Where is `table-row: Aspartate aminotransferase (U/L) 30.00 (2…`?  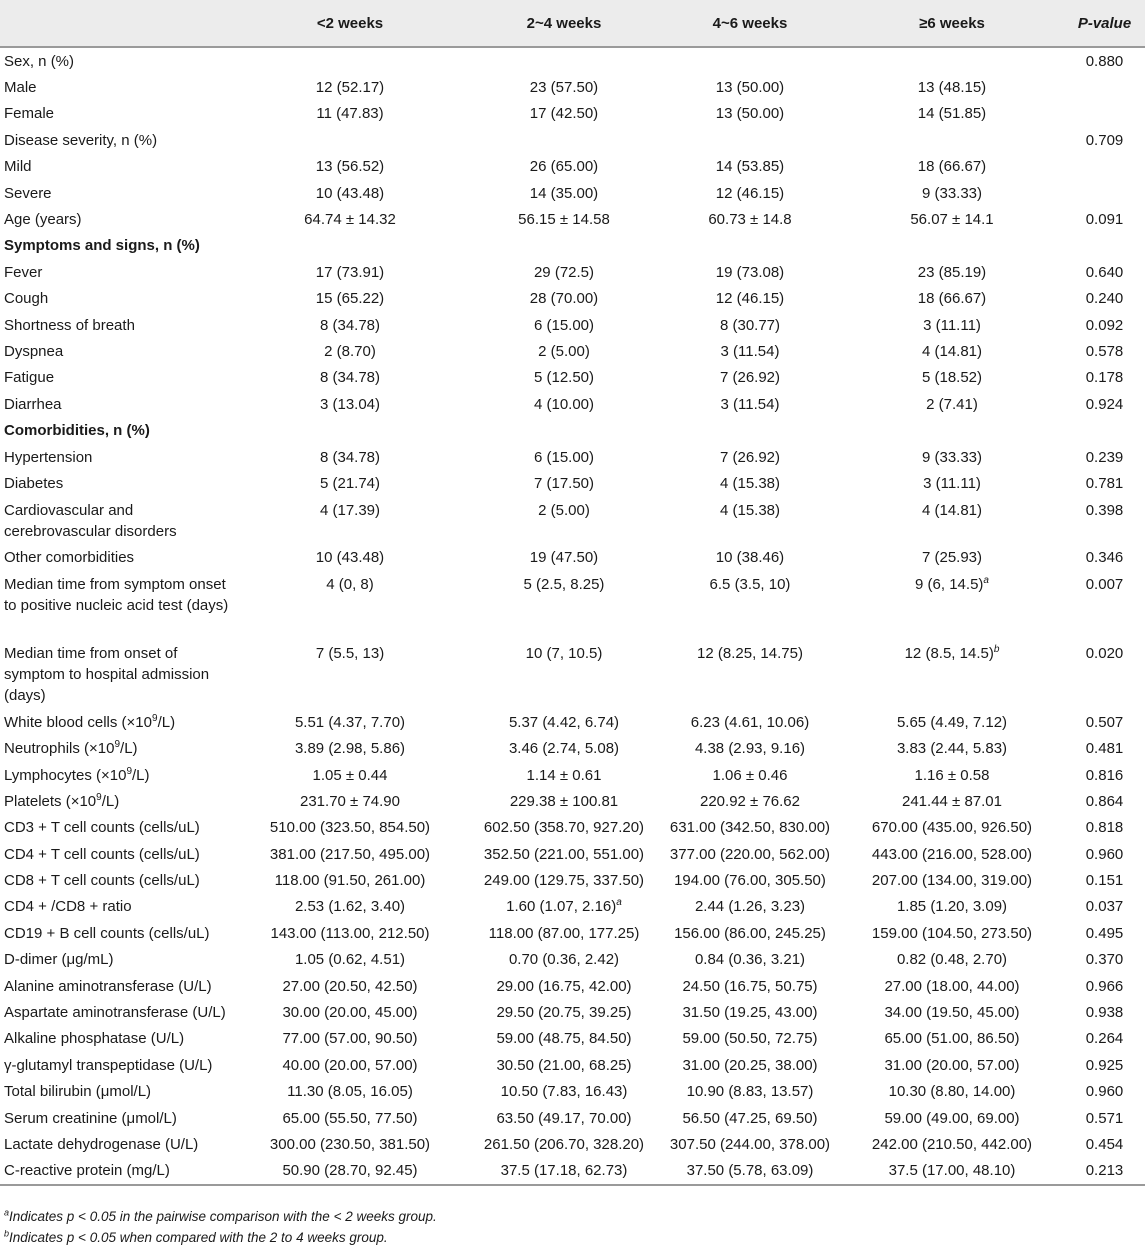
table-row: Aspartate aminotransferase (U/L) 30.00 (2… is located at coordinates (572, 1012).